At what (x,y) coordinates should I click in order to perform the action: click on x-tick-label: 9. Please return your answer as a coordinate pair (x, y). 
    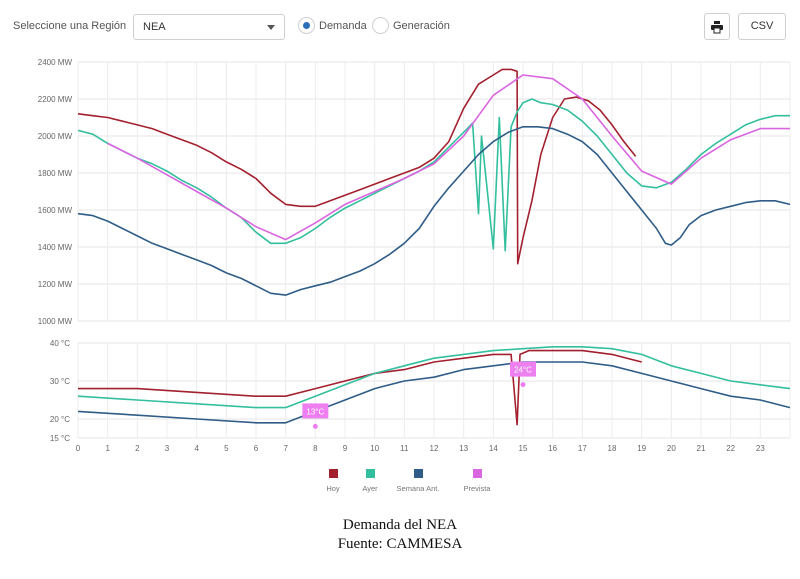
    Looking at the image, I should click on (345, 448).